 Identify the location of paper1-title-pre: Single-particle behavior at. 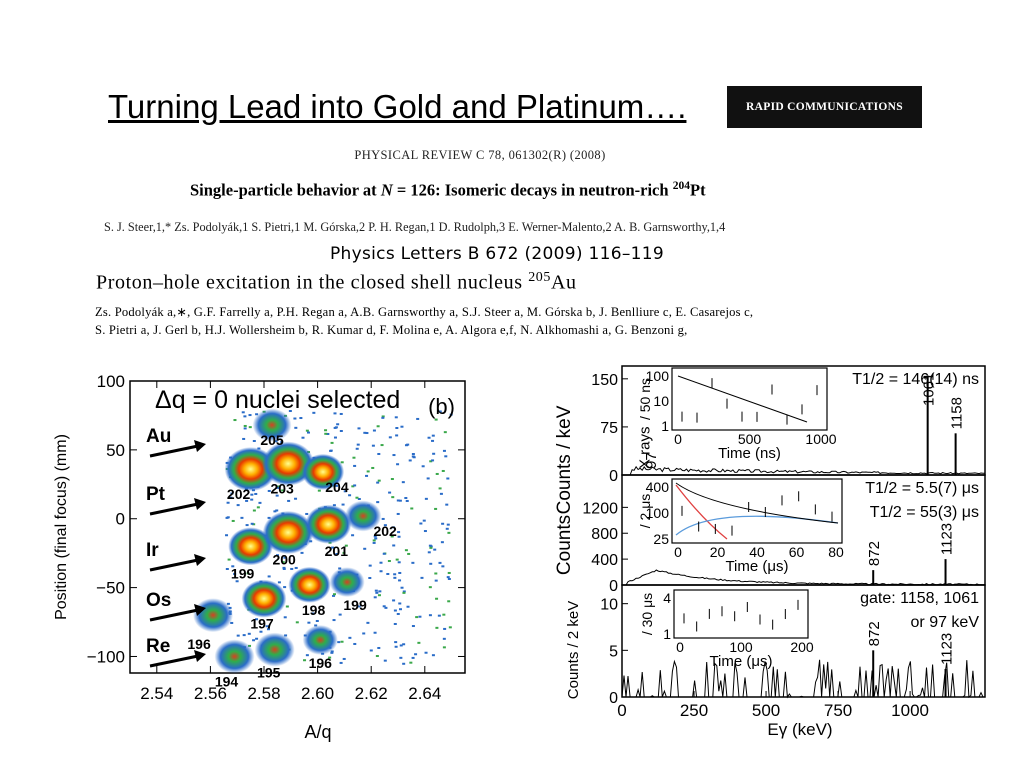
(285, 190).